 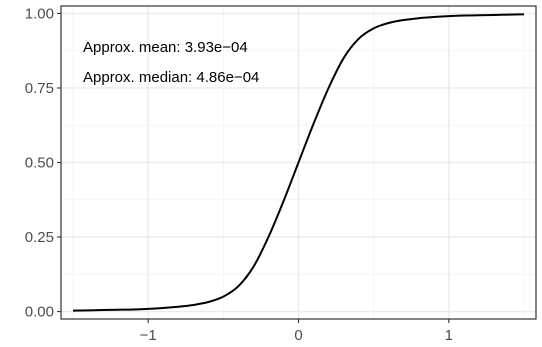 What do you see at coordinates (39, 237) in the screenshot?
I see `y-tick-label: 0.25` at bounding box center [39, 237].